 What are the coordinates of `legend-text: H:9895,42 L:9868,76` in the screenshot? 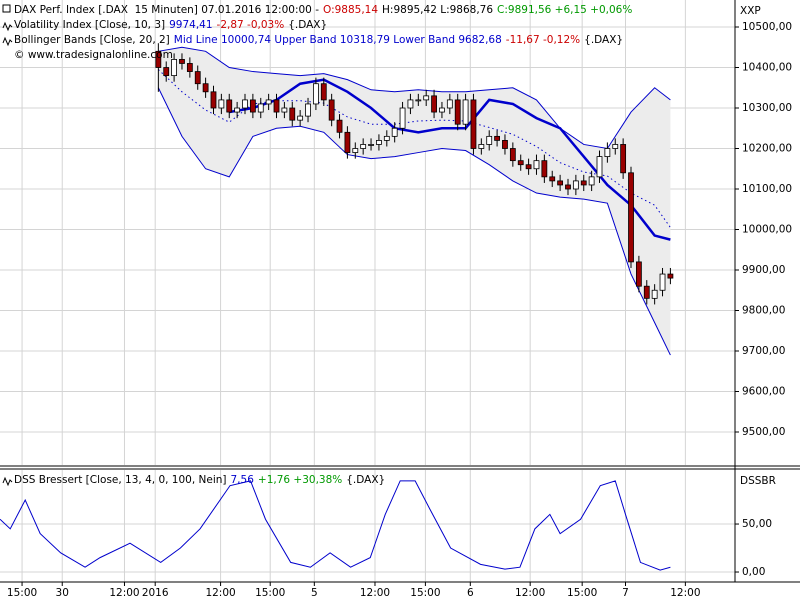 It's located at (438, 10).